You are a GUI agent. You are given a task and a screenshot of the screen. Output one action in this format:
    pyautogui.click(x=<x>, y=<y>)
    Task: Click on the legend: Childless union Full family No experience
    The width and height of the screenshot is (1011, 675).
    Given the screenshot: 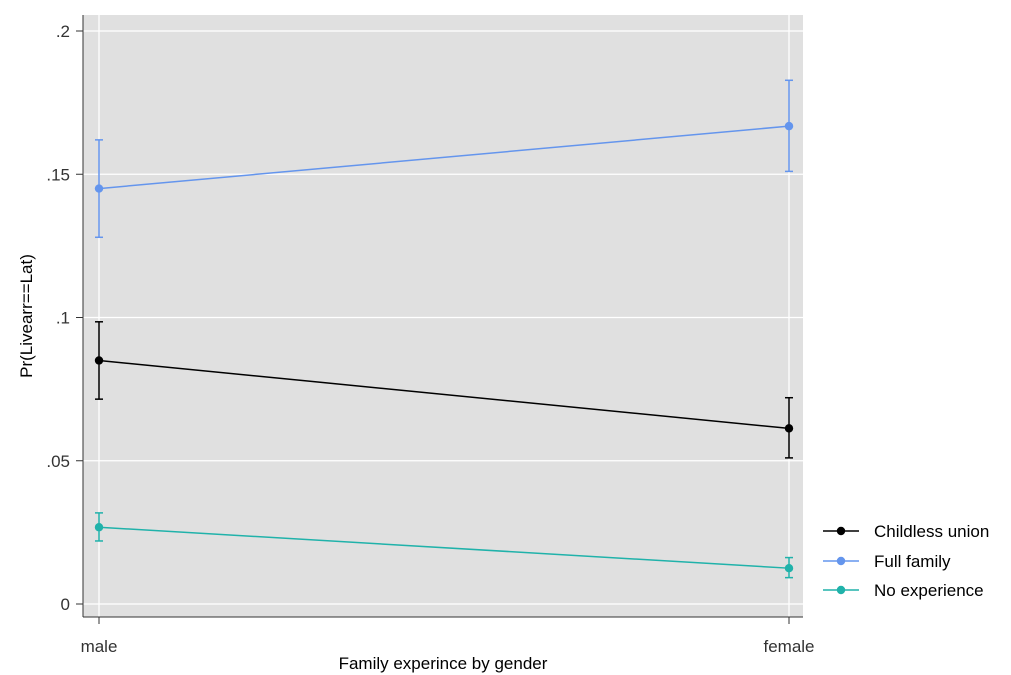 What is the action you would take?
    pyautogui.click(x=906, y=561)
    